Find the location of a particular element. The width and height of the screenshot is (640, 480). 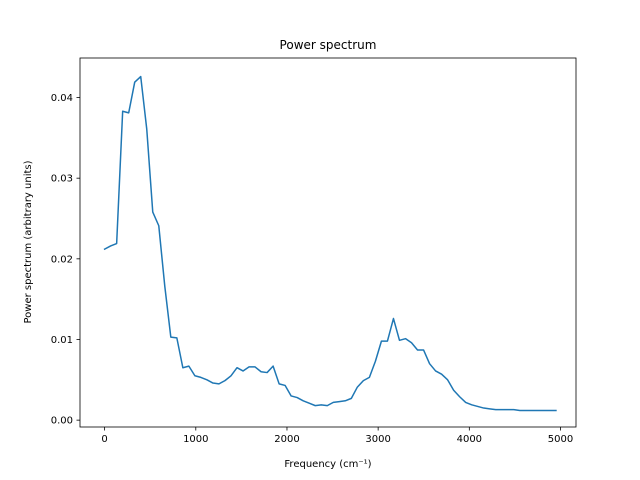

x-tick-label: 0 is located at coordinates (104, 439).